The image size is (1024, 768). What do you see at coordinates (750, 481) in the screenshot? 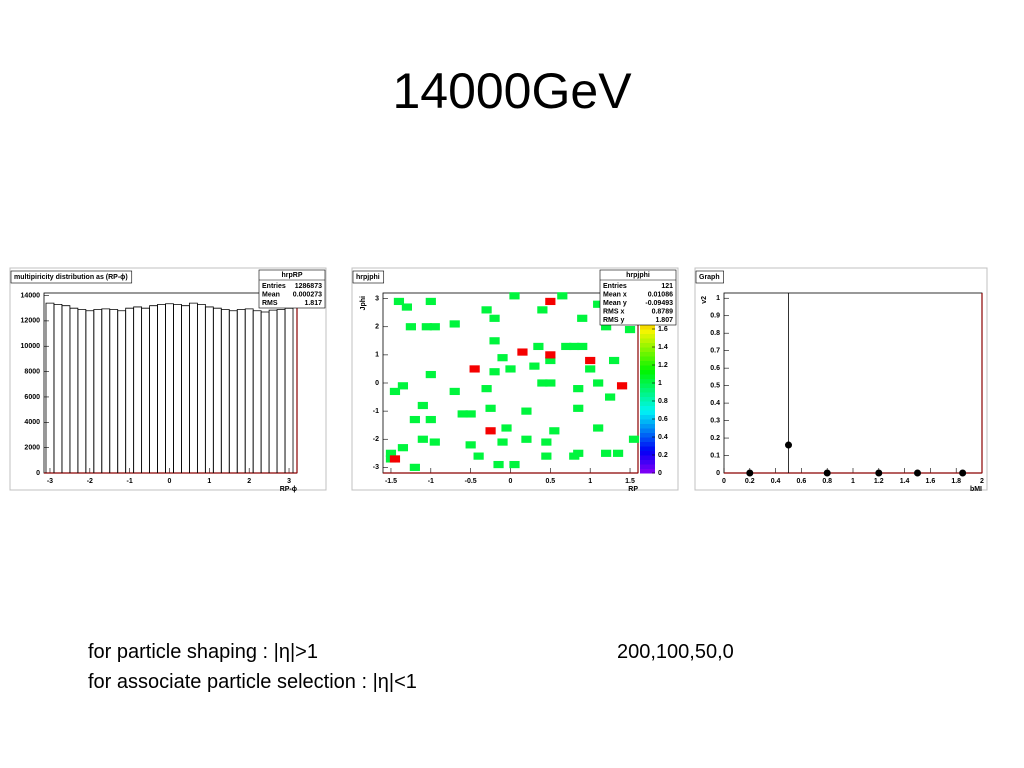
I see `x-tick-label: 0.2` at bounding box center [750, 481].